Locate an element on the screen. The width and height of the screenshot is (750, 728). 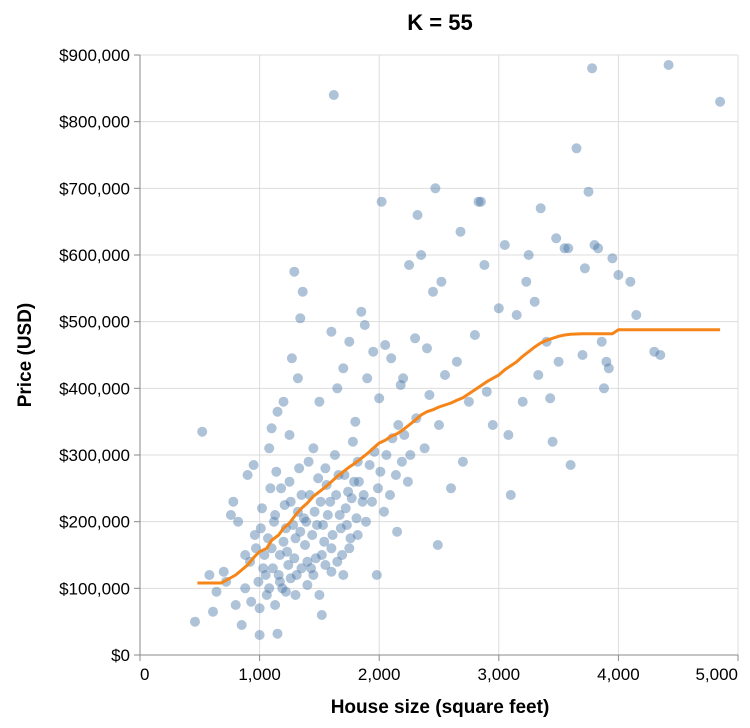
chart-title: K = 55 is located at coordinates (439, 22).